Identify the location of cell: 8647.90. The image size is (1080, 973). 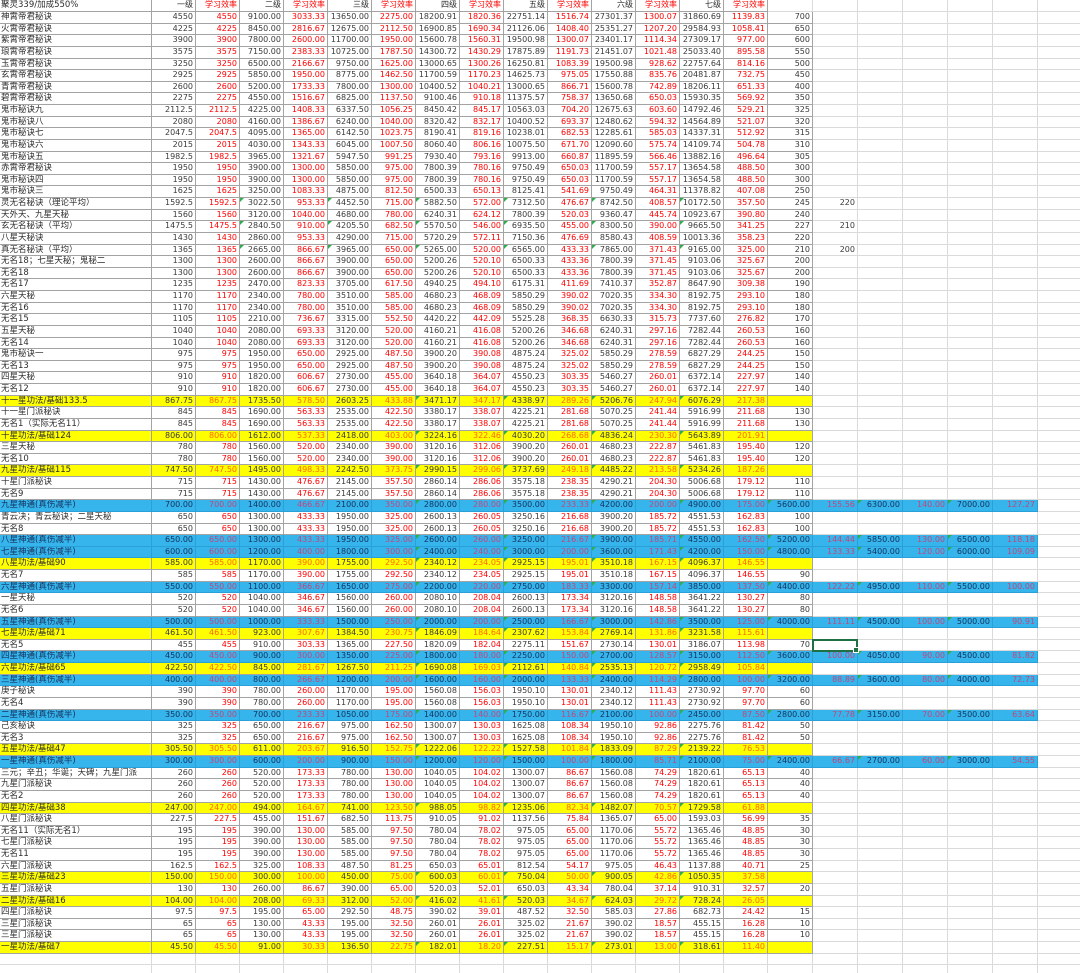
(702, 285).